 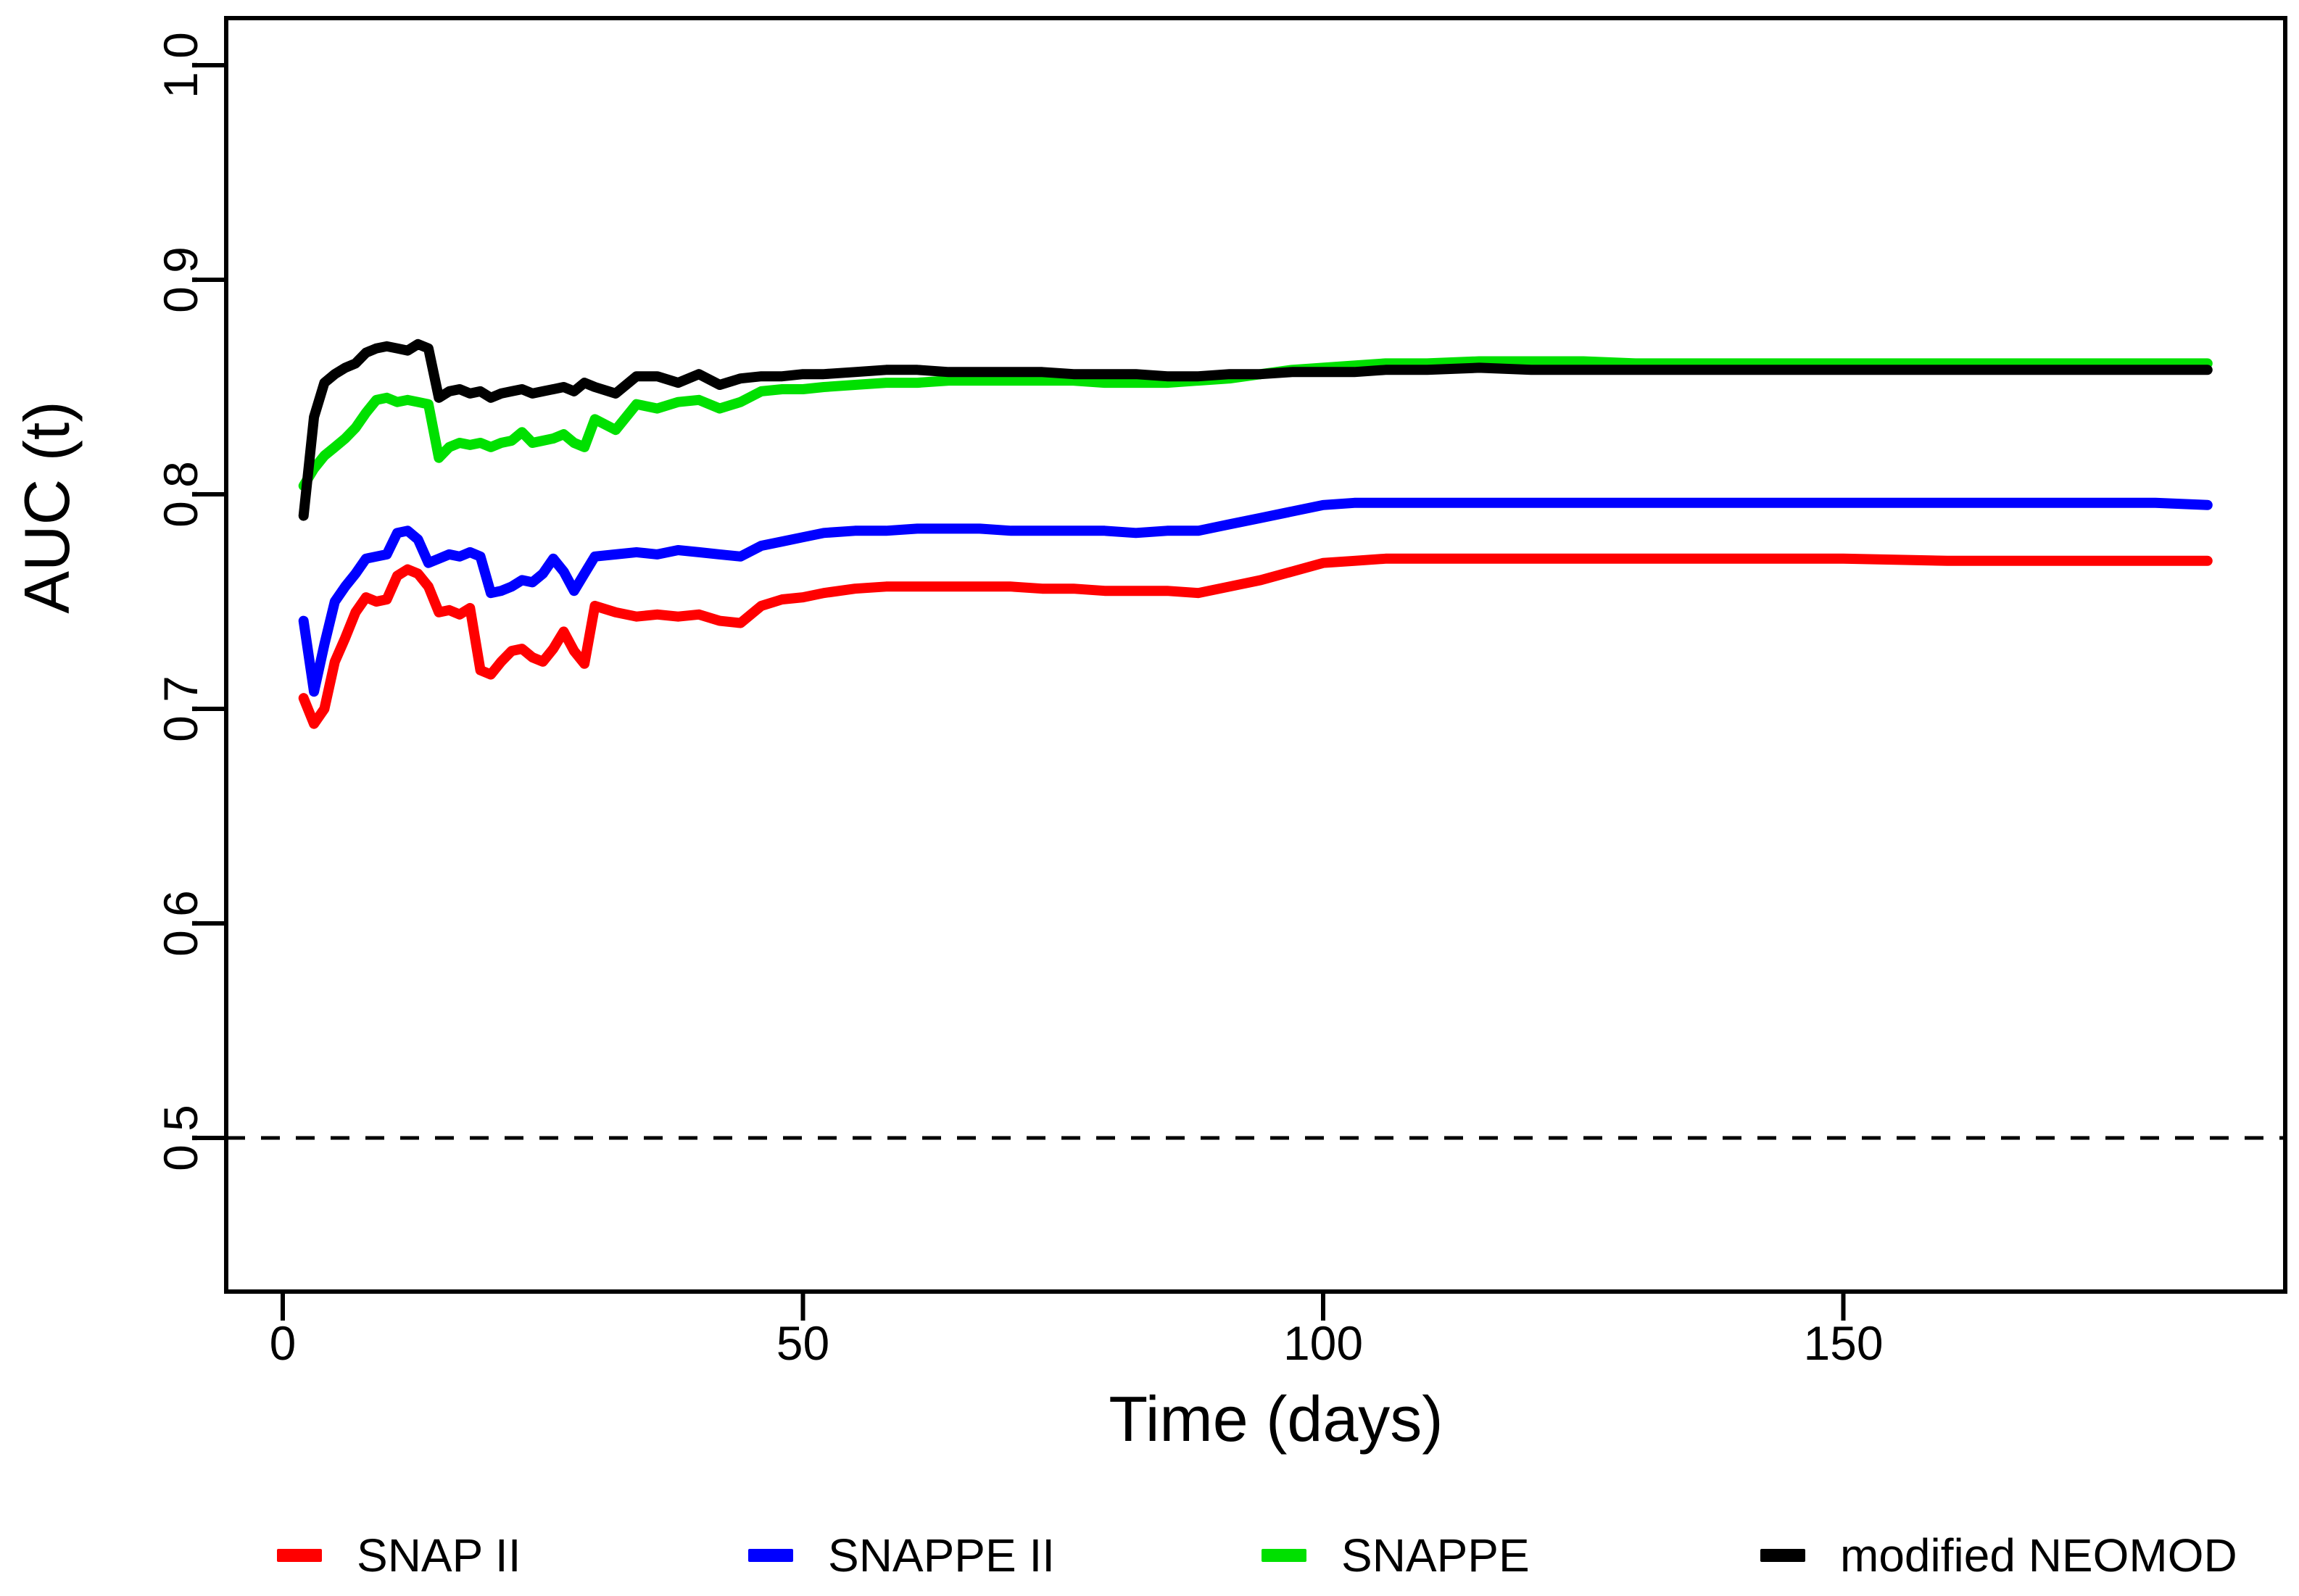 I want to click on y-axis-title: AUC (t), so click(x=47, y=507).